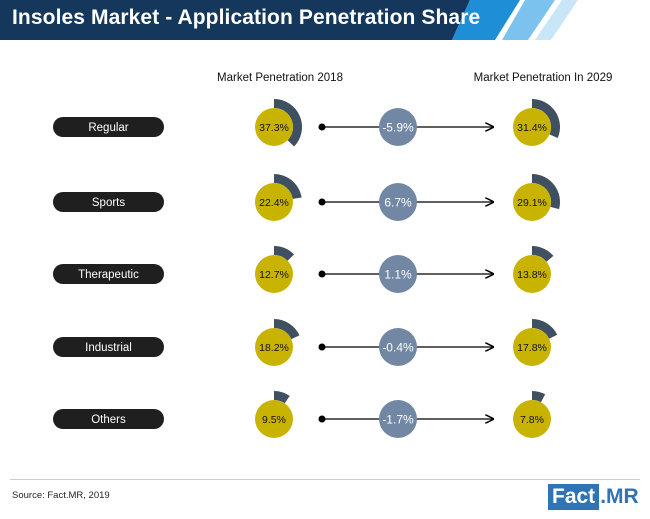 The image size is (650, 519). I want to click on share-arc-2029-therapeutic, so click(543, 254).